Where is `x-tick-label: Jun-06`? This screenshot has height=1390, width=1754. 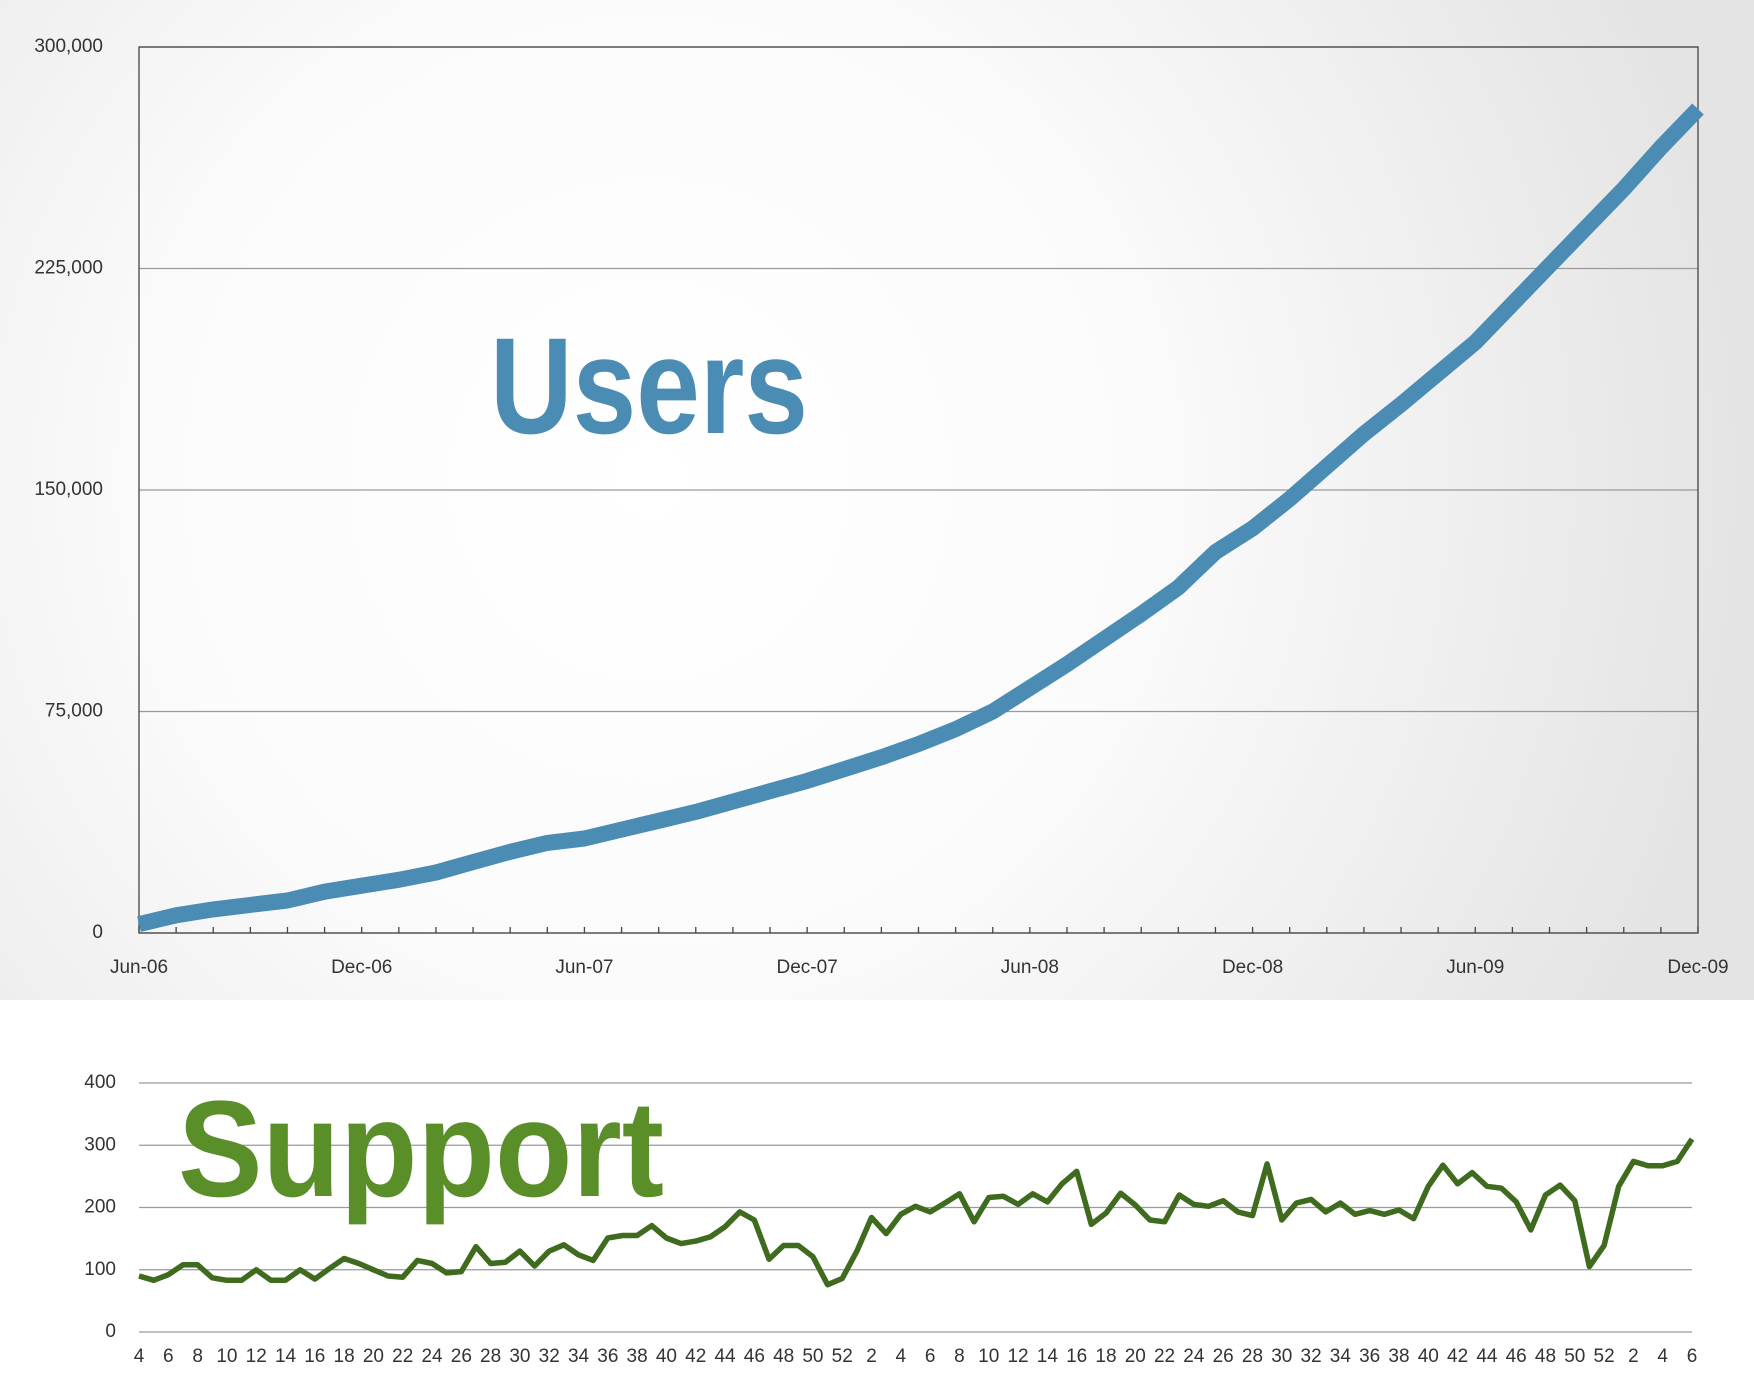
x-tick-label: Jun-06 is located at coordinates (139, 967).